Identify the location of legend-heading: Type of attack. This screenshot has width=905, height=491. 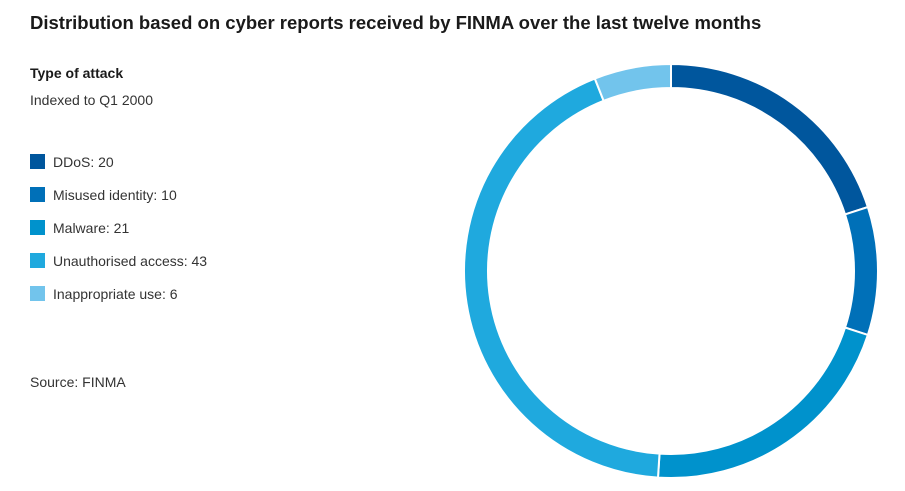
(77, 73).